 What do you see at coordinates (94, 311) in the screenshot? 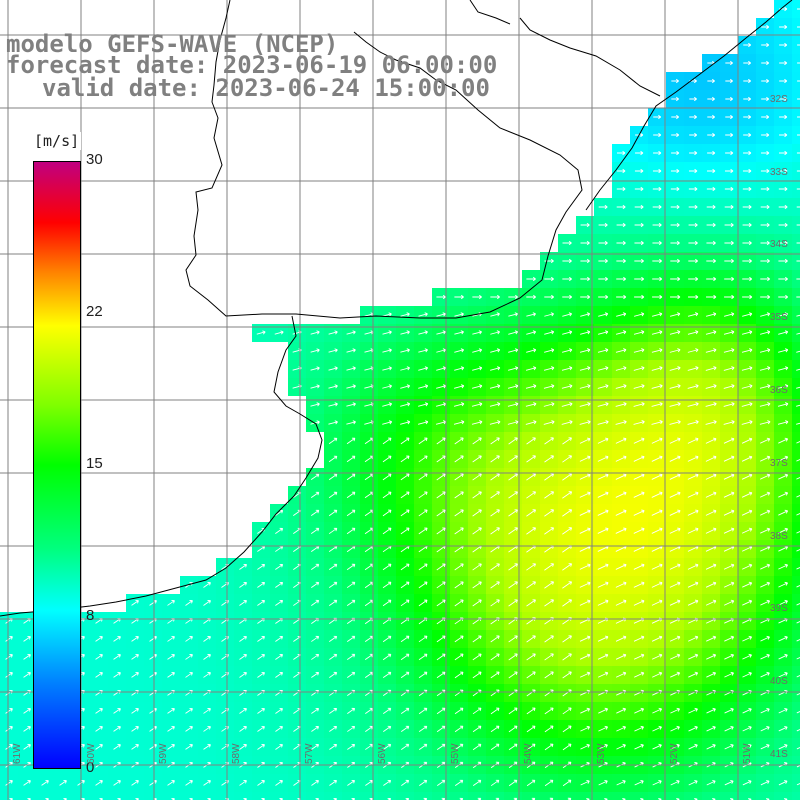
I see `colorbar-tick-22: 22` at bounding box center [94, 311].